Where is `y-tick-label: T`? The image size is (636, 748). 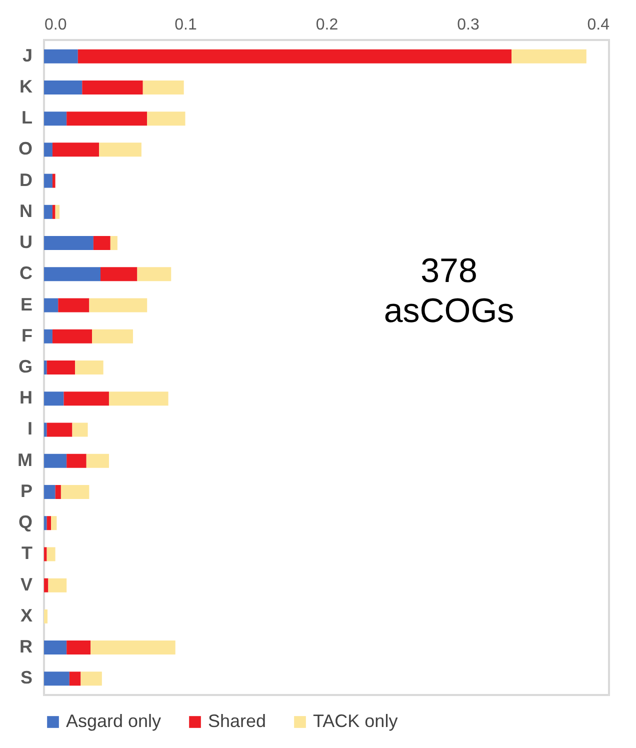 y-tick-label: T is located at coordinates (27, 553).